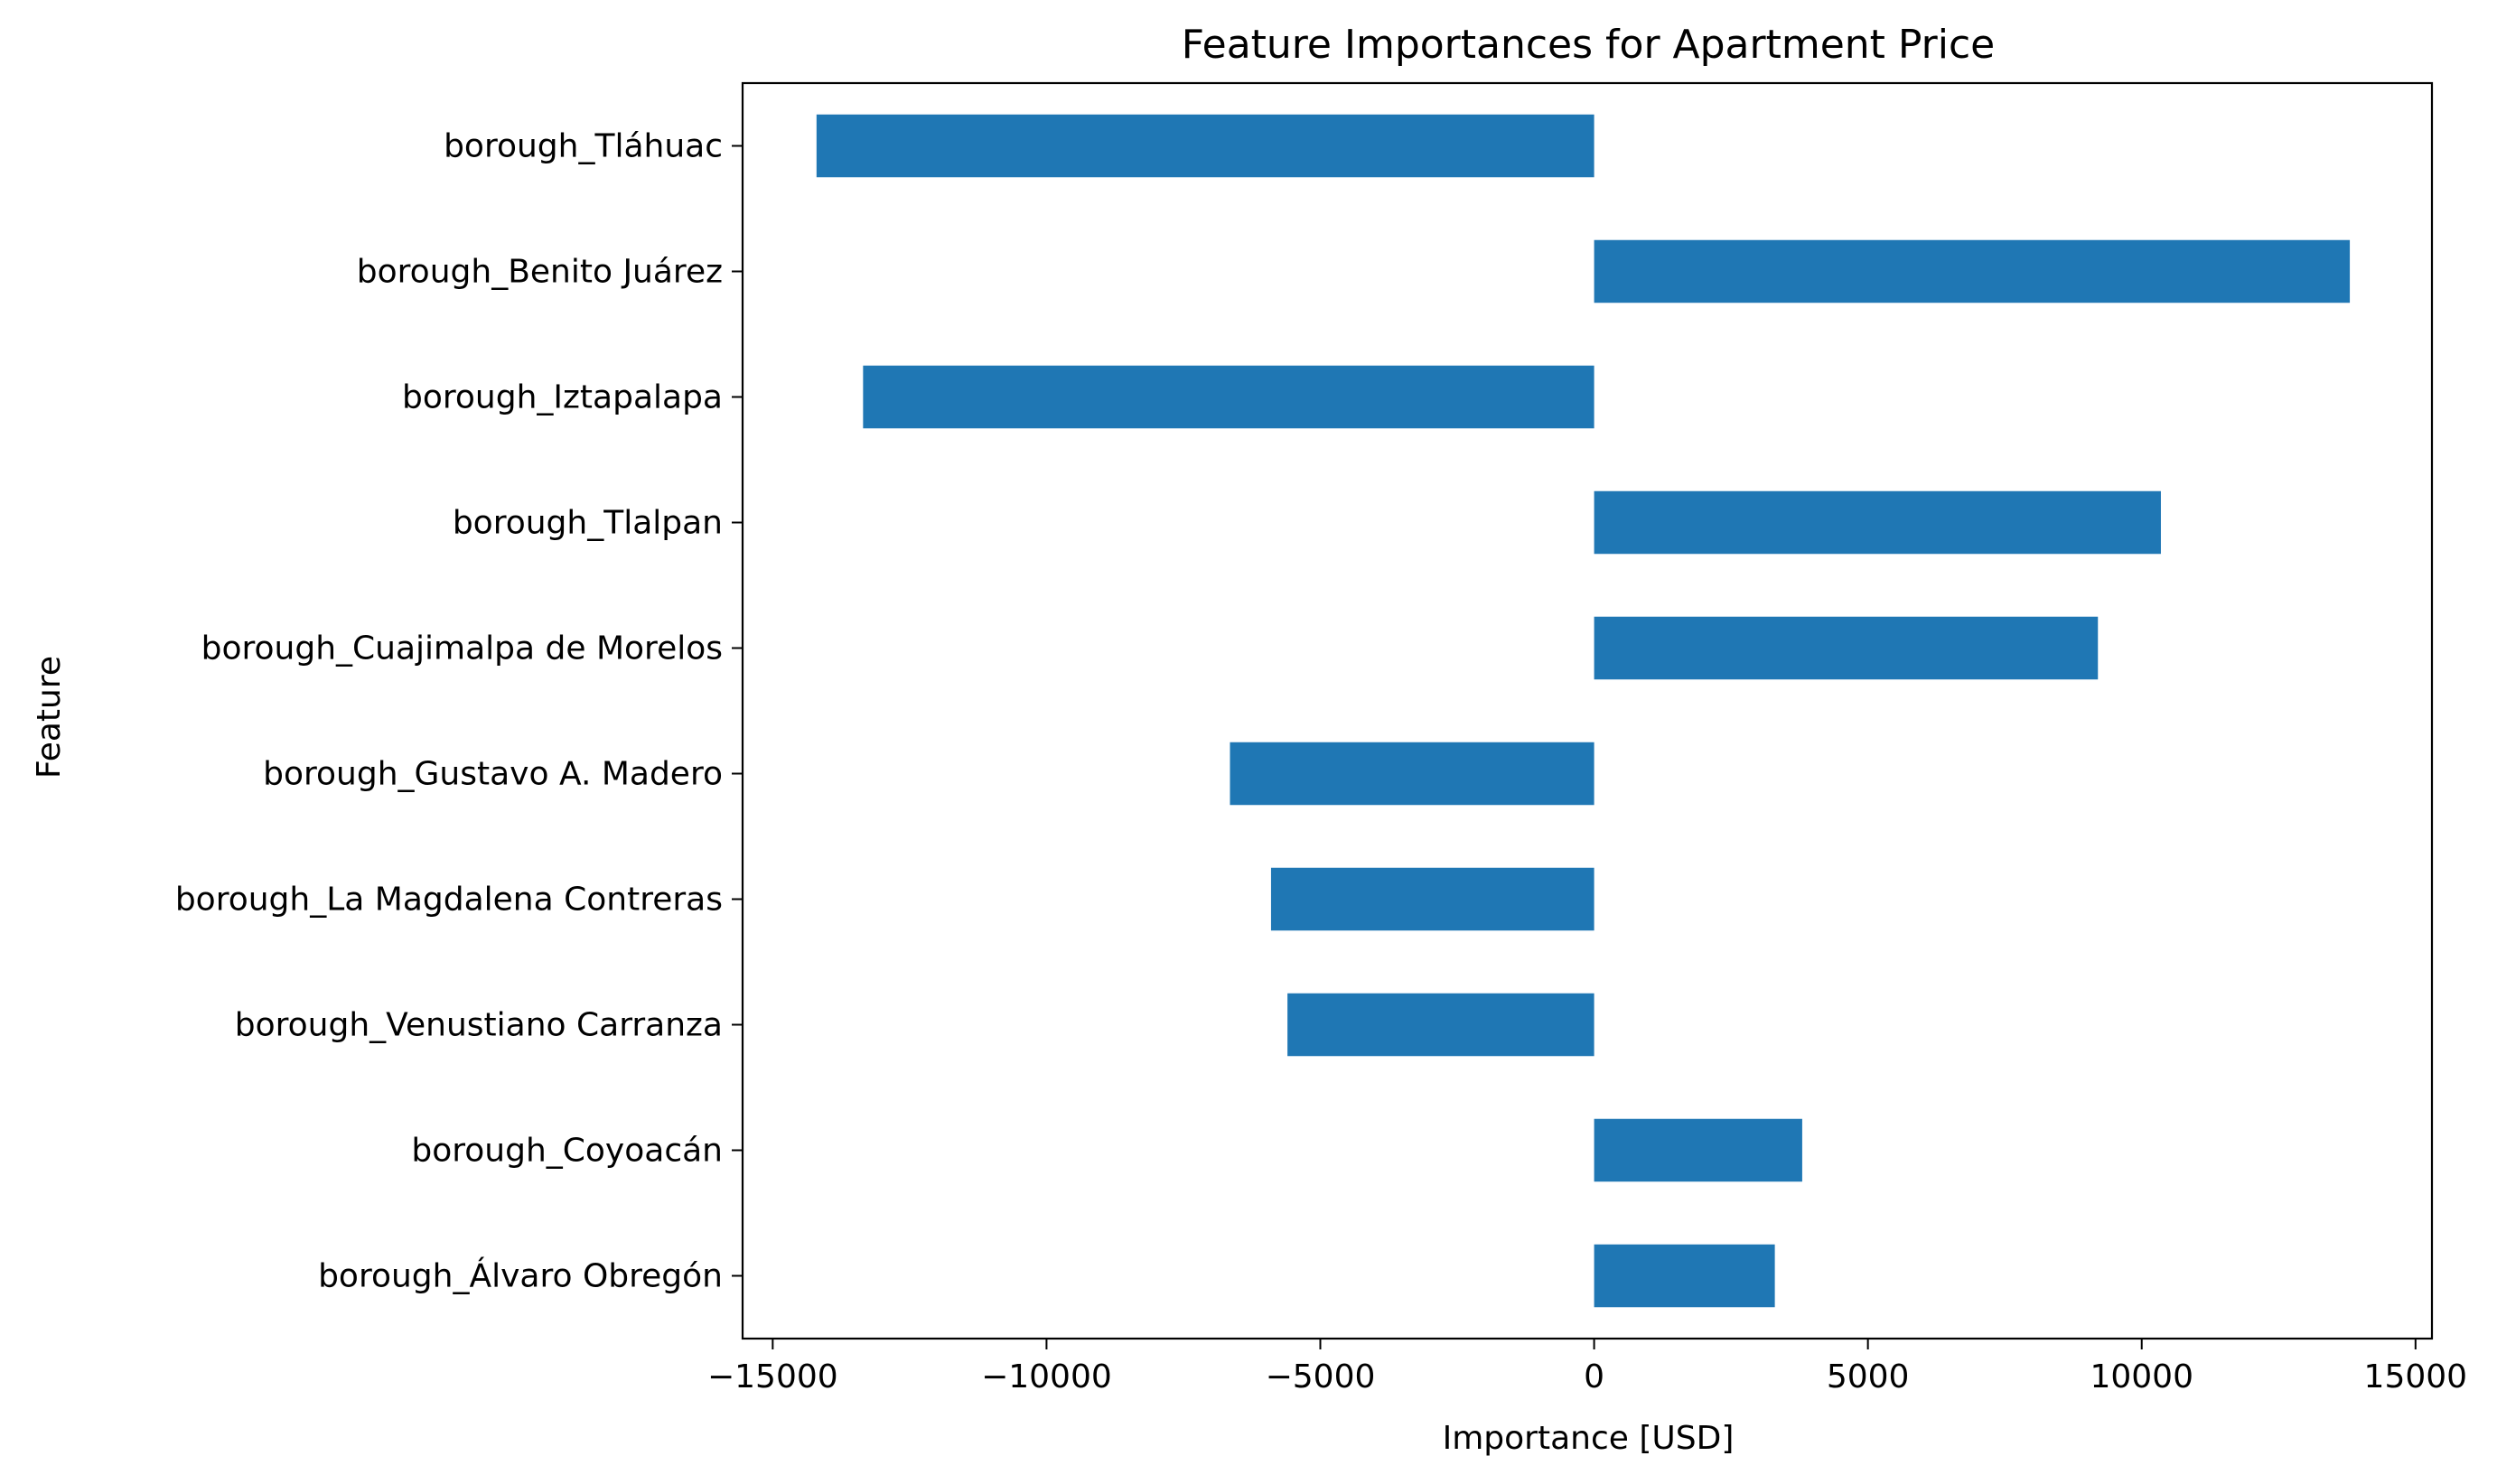 The width and height of the screenshot is (2497, 1484). I want to click on y-tick-label: borough_Benito Juárez, so click(540, 273).